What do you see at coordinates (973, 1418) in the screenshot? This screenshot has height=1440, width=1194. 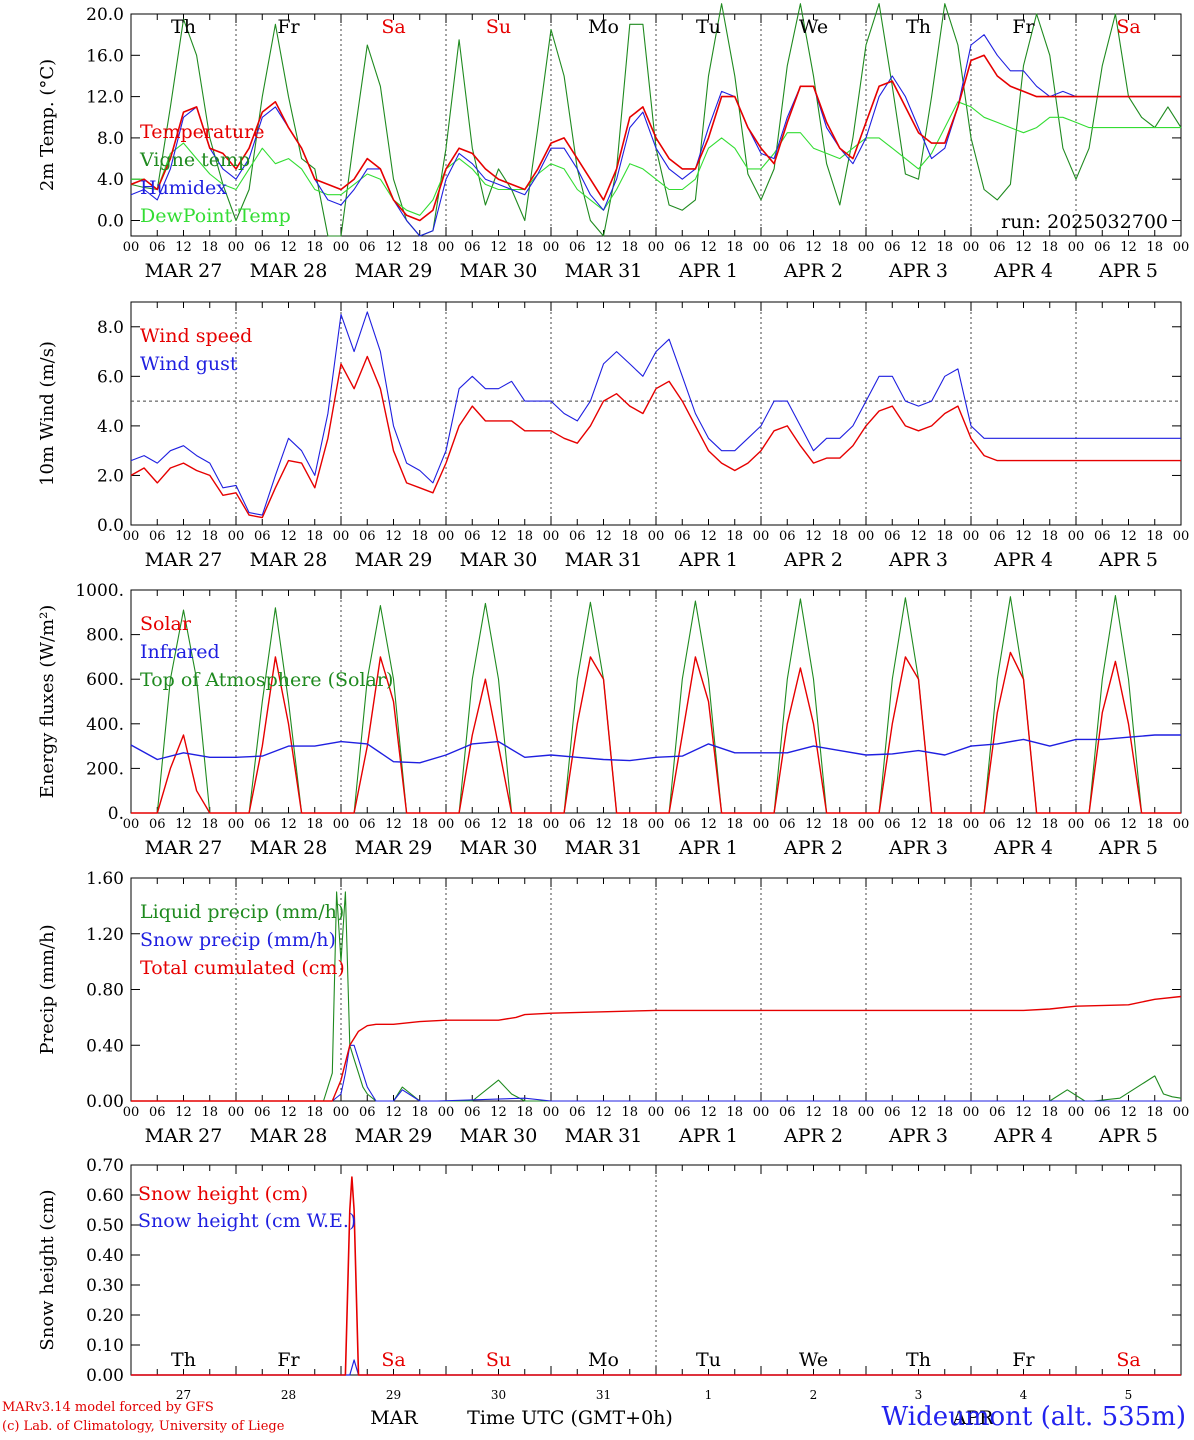 I see `bottom-month-label-2: APR` at bounding box center [973, 1418].